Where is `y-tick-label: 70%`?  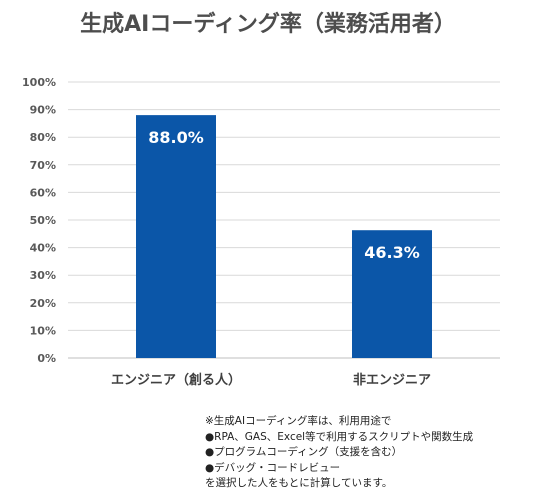 y-tick-label: 70% is located at coordinates (43, 165).